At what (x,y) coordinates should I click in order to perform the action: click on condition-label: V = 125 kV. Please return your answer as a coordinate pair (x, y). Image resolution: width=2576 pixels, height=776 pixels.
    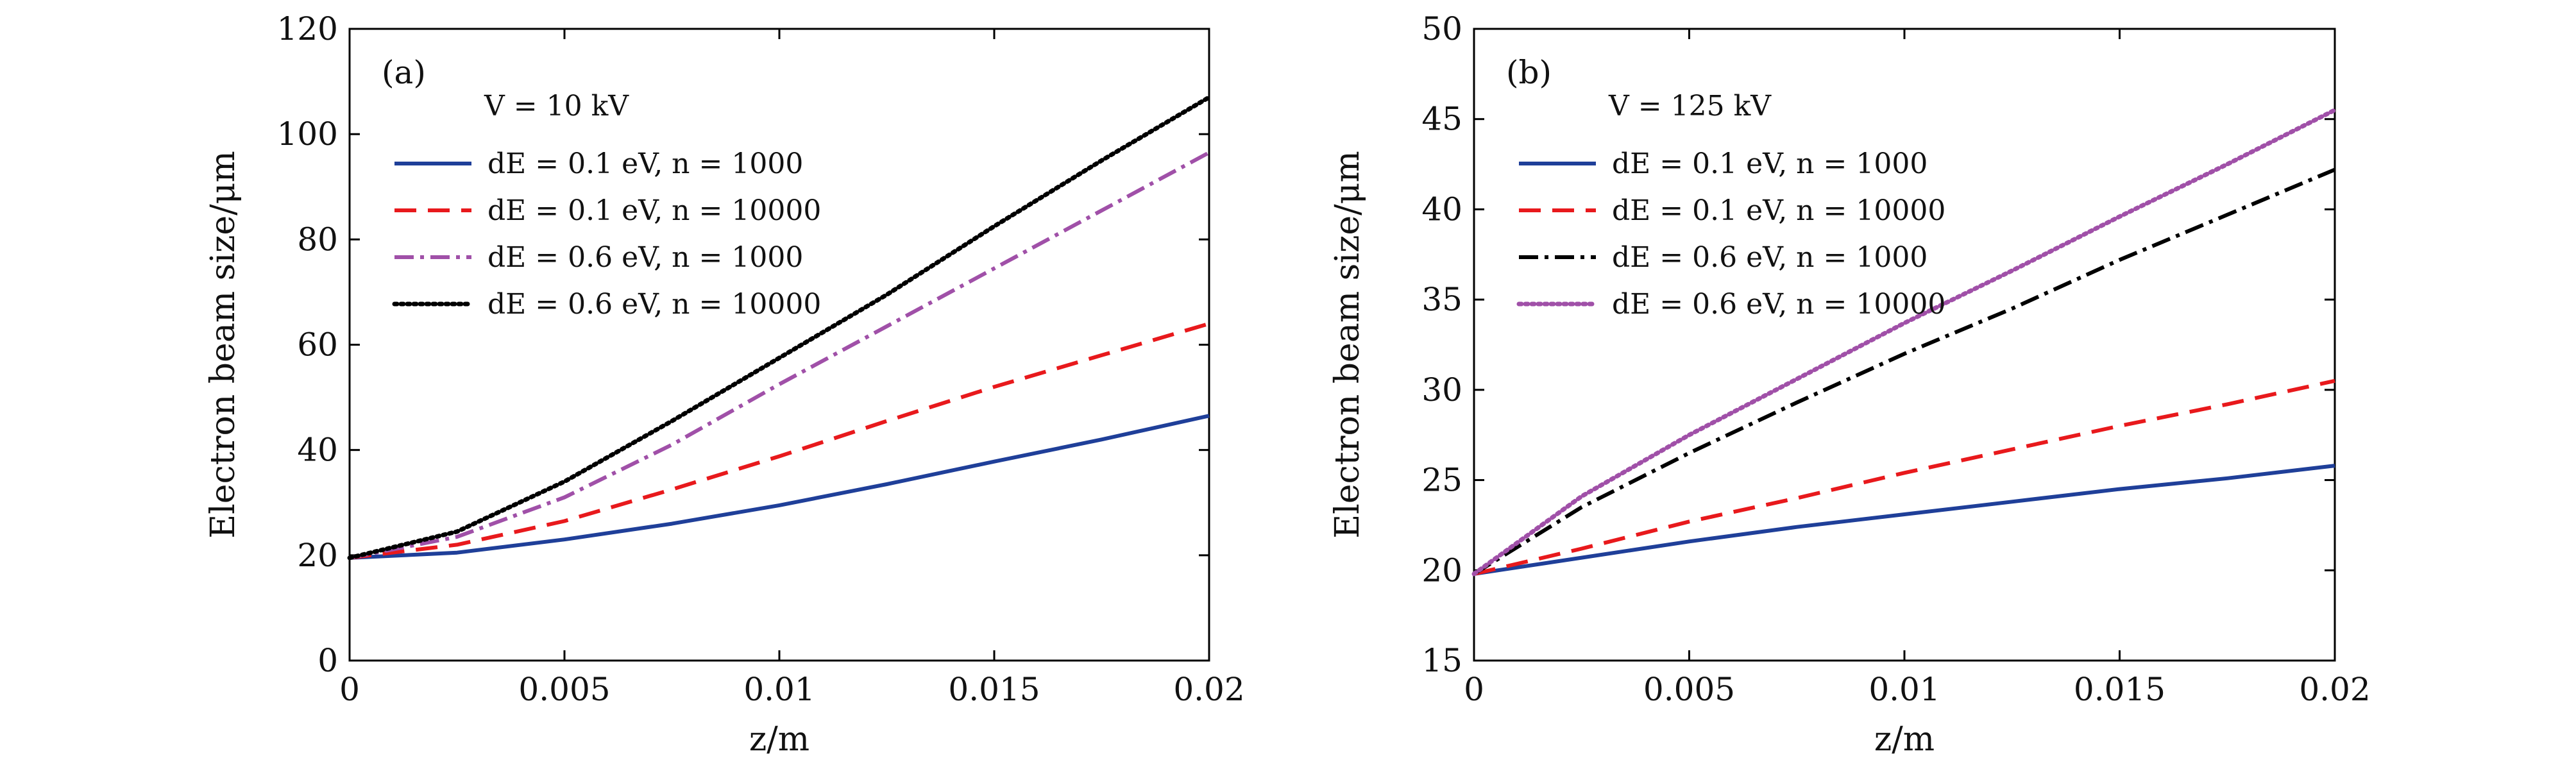
    Looking at the image, I should click on (1690, 106).